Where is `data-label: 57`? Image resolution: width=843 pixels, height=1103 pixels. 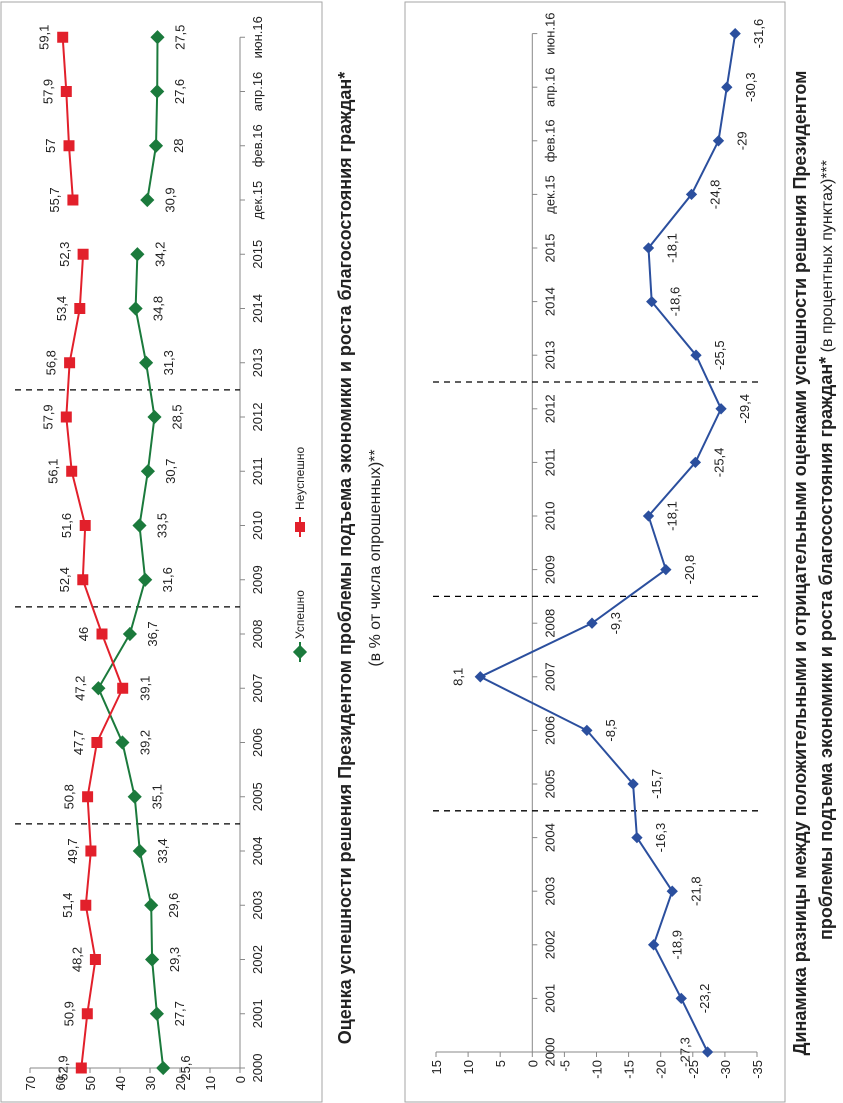
data-label: 57 is located at coordinates (50, 146).